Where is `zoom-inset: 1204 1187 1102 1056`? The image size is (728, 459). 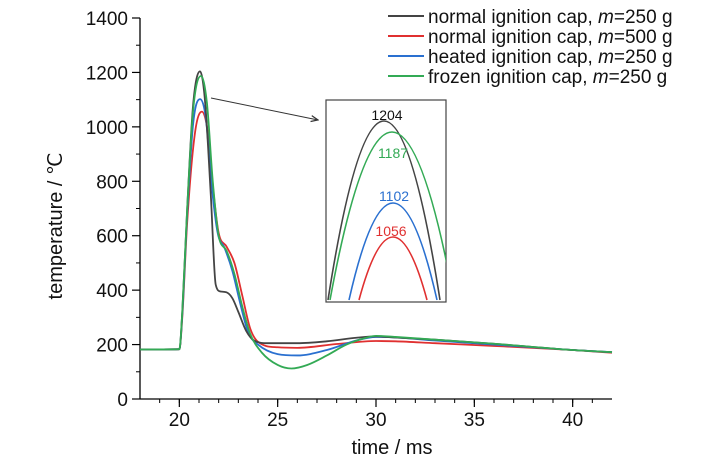 zoom-inset: 1204 1187 1102 1056 is located at coordinates (328, 200).